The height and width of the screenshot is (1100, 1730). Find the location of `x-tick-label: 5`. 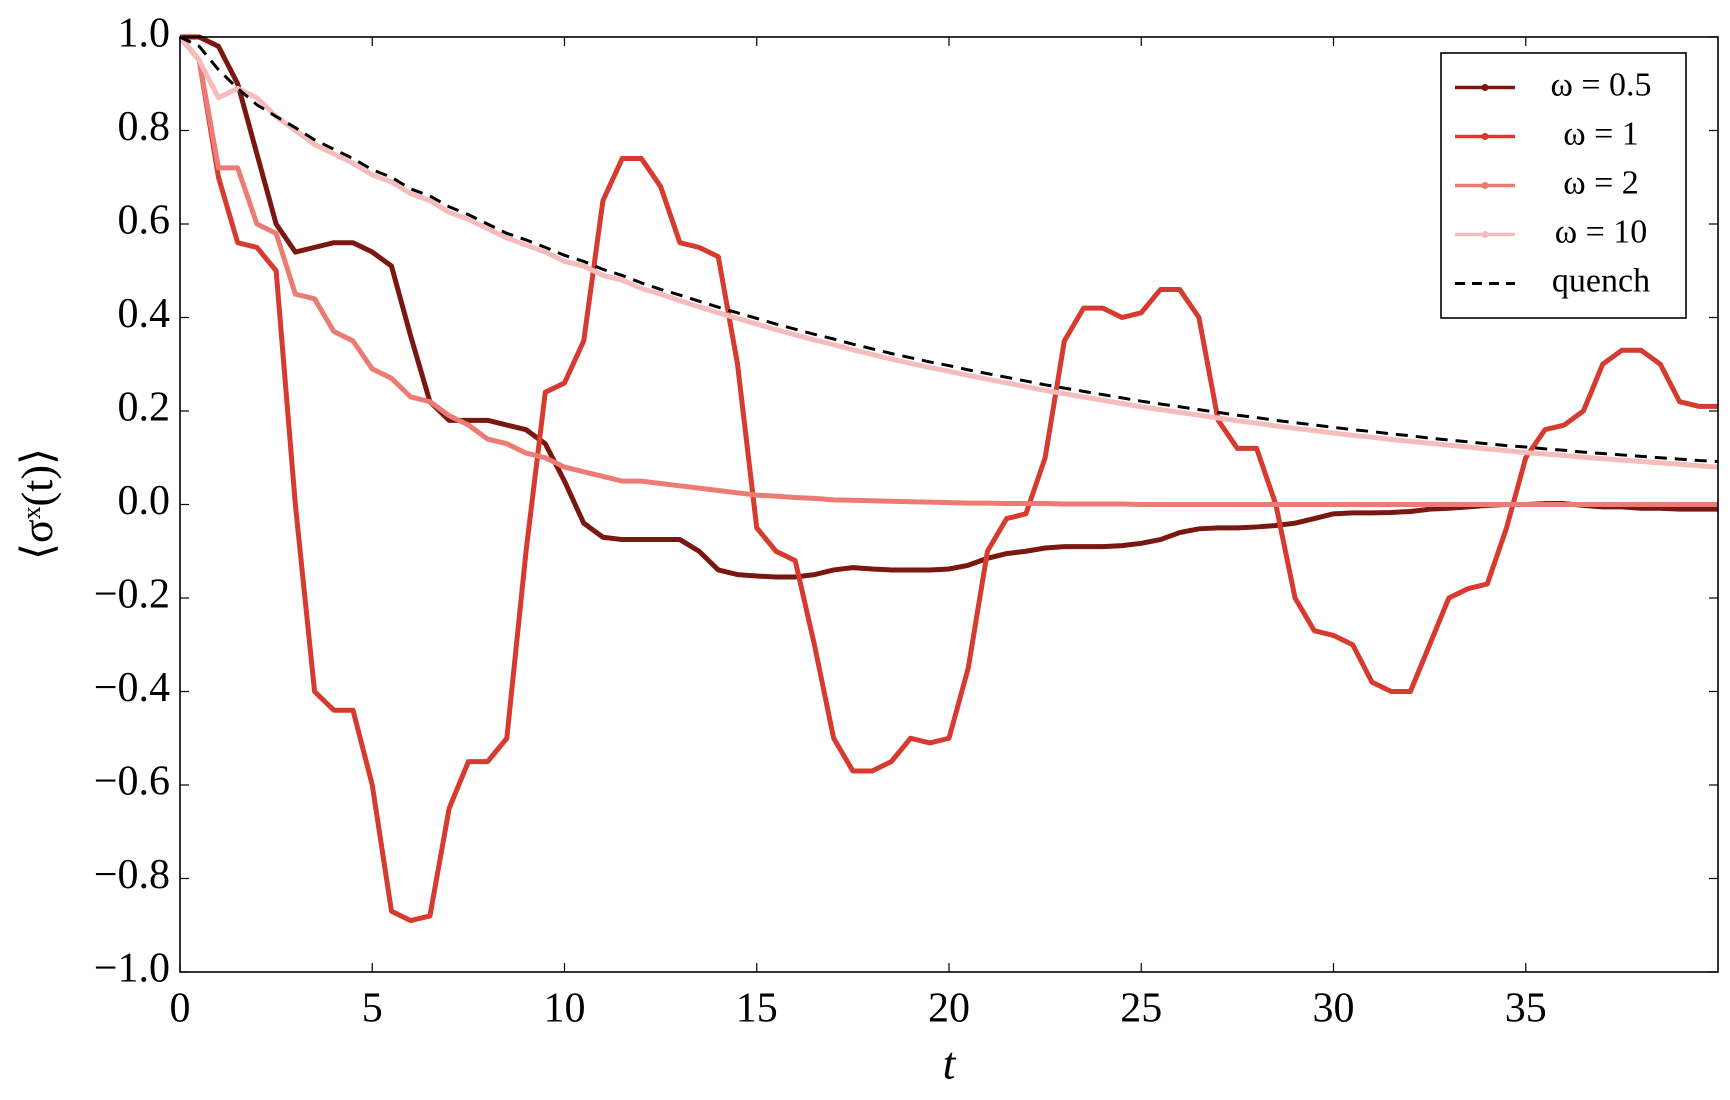

x-tick-label: 5 is located at coordinates (372, 1009).